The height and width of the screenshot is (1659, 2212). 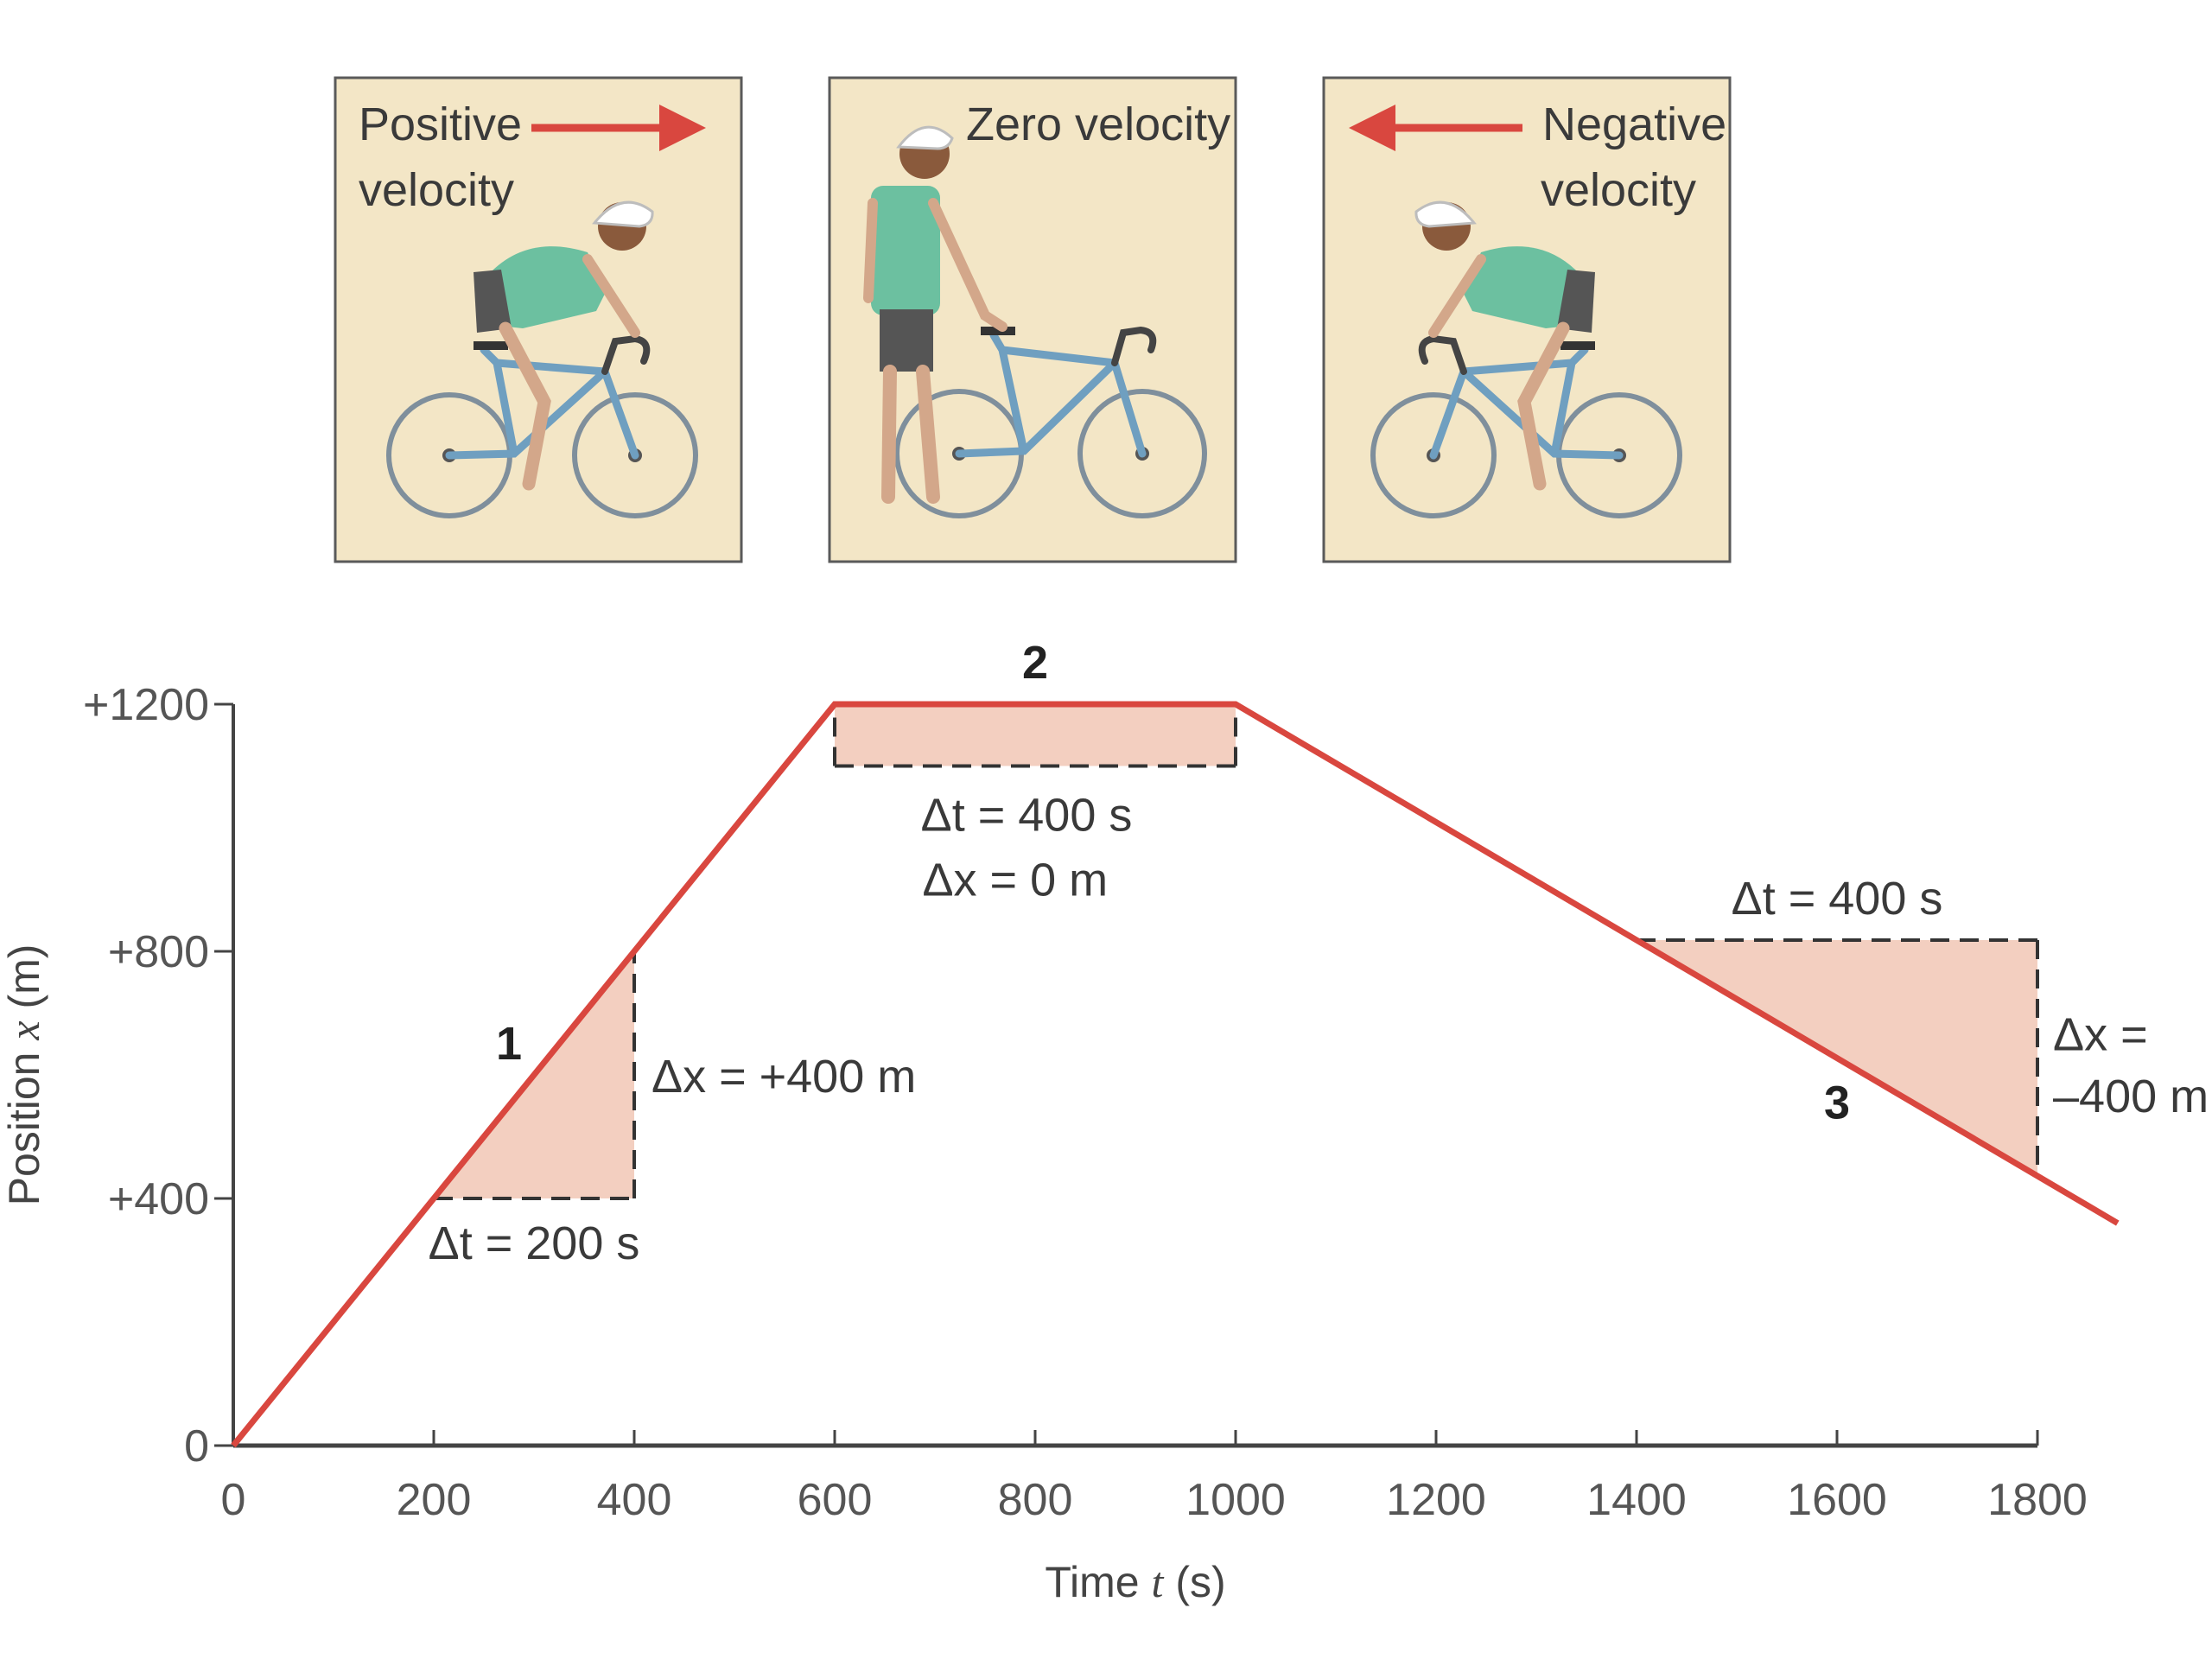 What do you see at coordinates (1098, 124) in the screenshot?
I see `panel-zero-label: Zero velocity` at bounding box center [1098, 124].